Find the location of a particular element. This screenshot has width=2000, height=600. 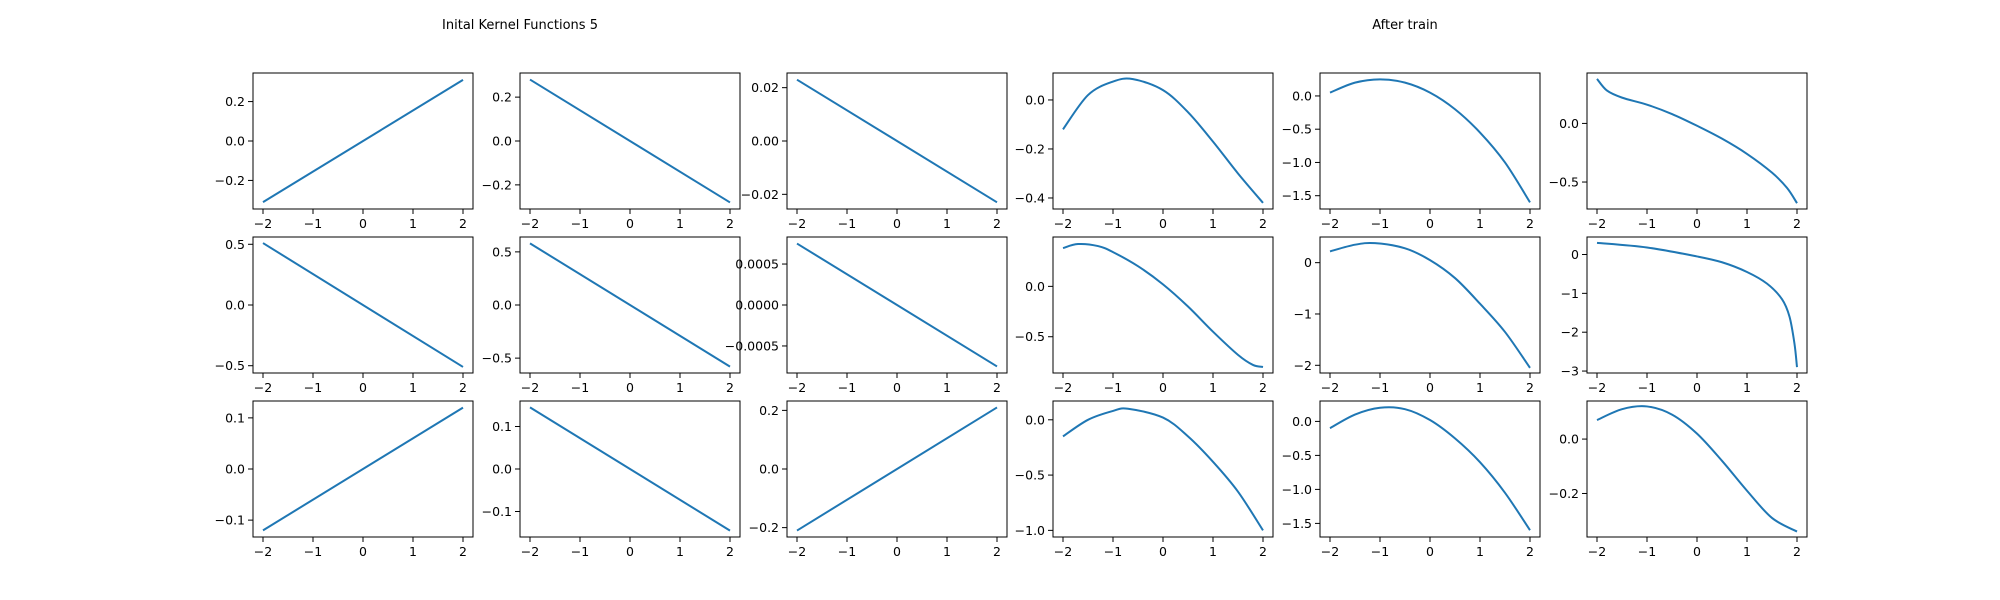

subplot-r2-c0: −2 −1 0 1 2 0.1 0.0 −0.1 is located at coordinates (344, 479).